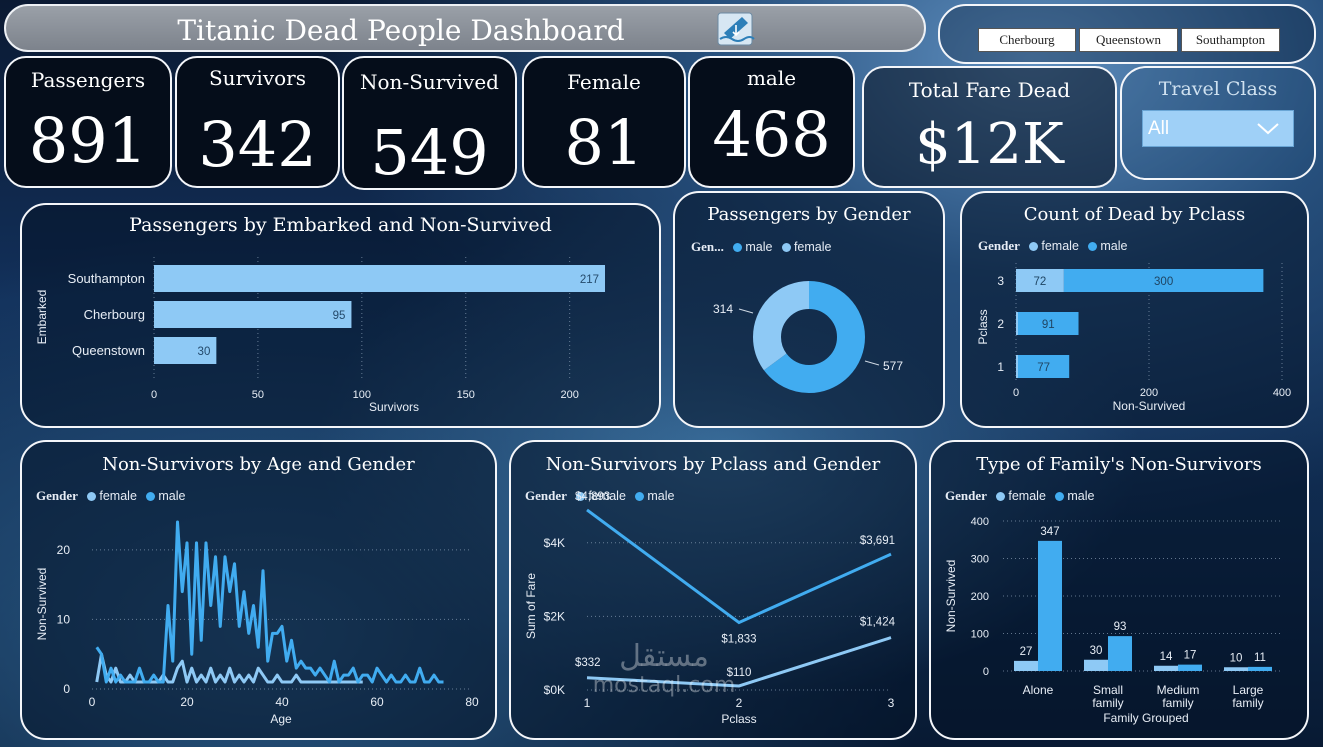 This screenshot has width=1323, height=747. I want to click on watermark: مستقل mostaql.com, so click(664, 669).